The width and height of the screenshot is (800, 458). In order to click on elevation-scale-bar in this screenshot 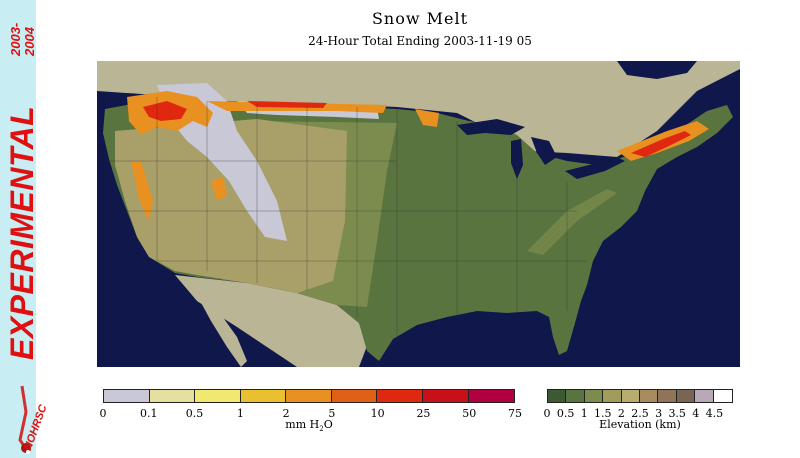, I will do `click(640, 396)`.